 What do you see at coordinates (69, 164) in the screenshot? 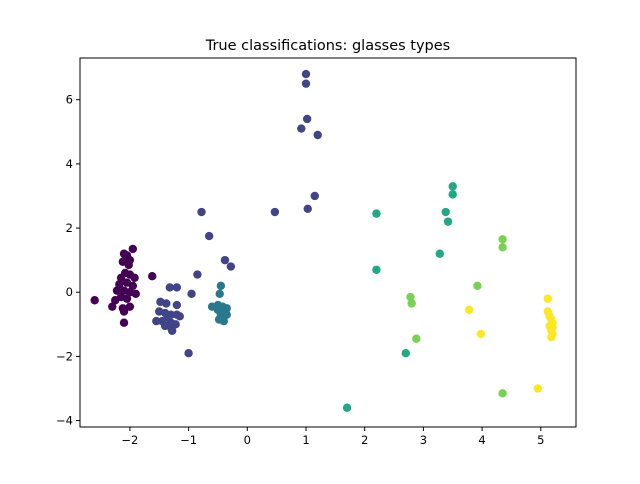
I see `y-tick-label: 4` at bounding box center [69, 164].